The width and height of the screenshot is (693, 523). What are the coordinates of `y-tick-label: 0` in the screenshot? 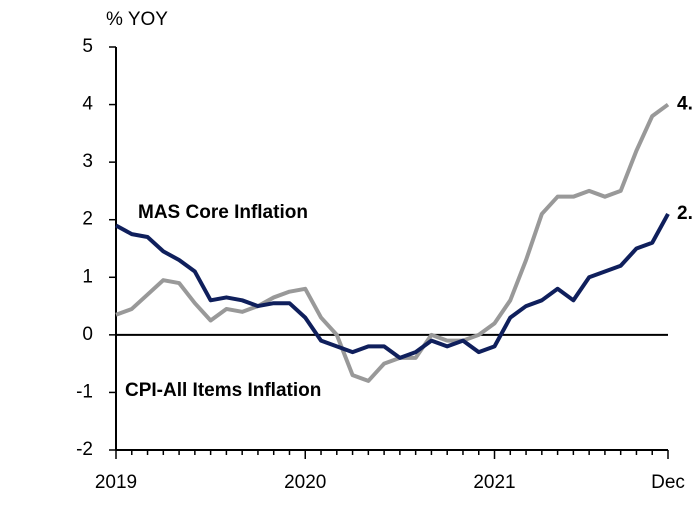 It's located at (87, 334).